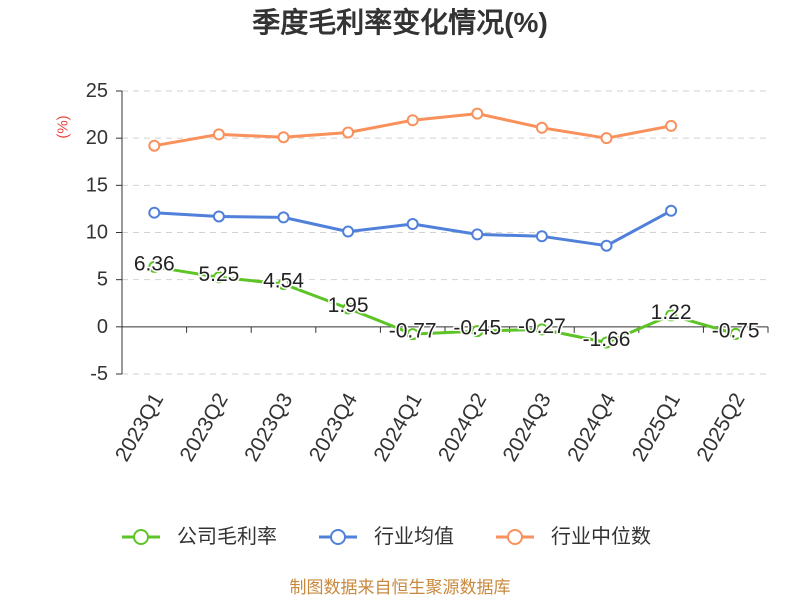 This screenshot has width=800, height=600. I want to click on data-label: -0.77, so click(413, 331).